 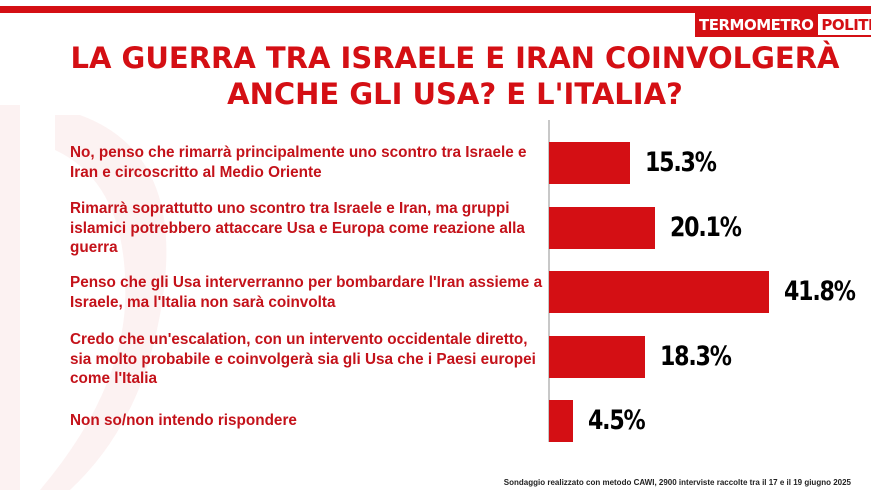 What do you see at coordinates (455, 58) in the screenshot?
I see `chart-title-line-1: LA GUERRA TRA ISRAELE E IRAN COINVOLGERÀ` at bounding box center [455, 58].